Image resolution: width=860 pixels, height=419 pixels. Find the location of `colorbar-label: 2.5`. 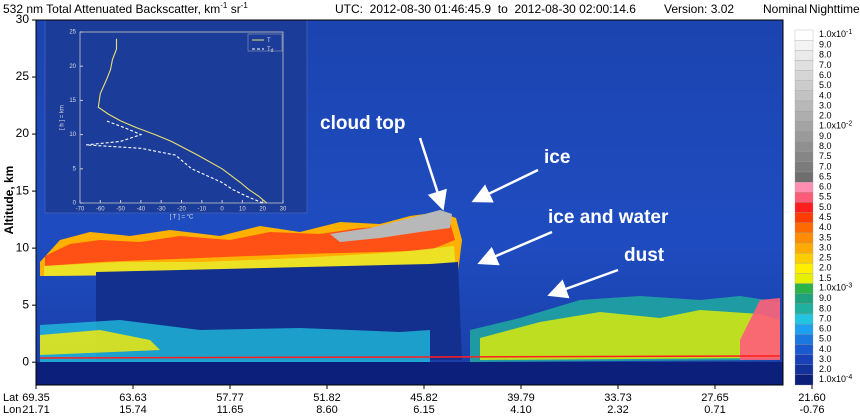

colorbar-label: 2.5 is located at coordinates (825, 258).